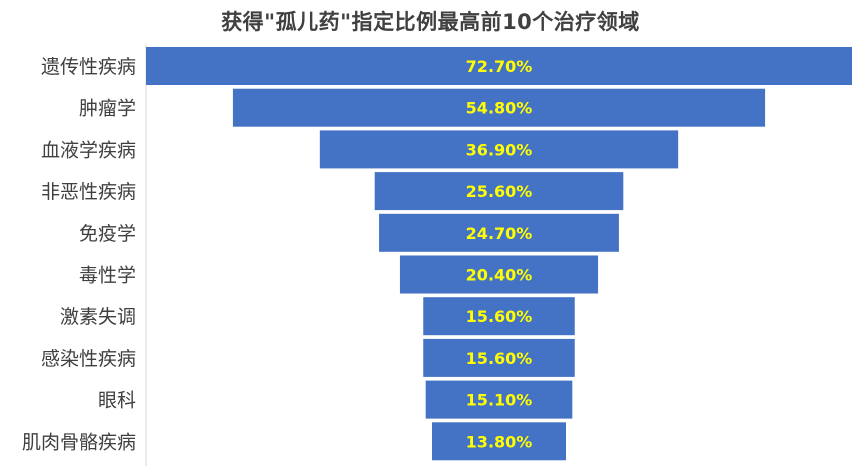  I want to click on data-label: 24.70%, so click(499, 233).